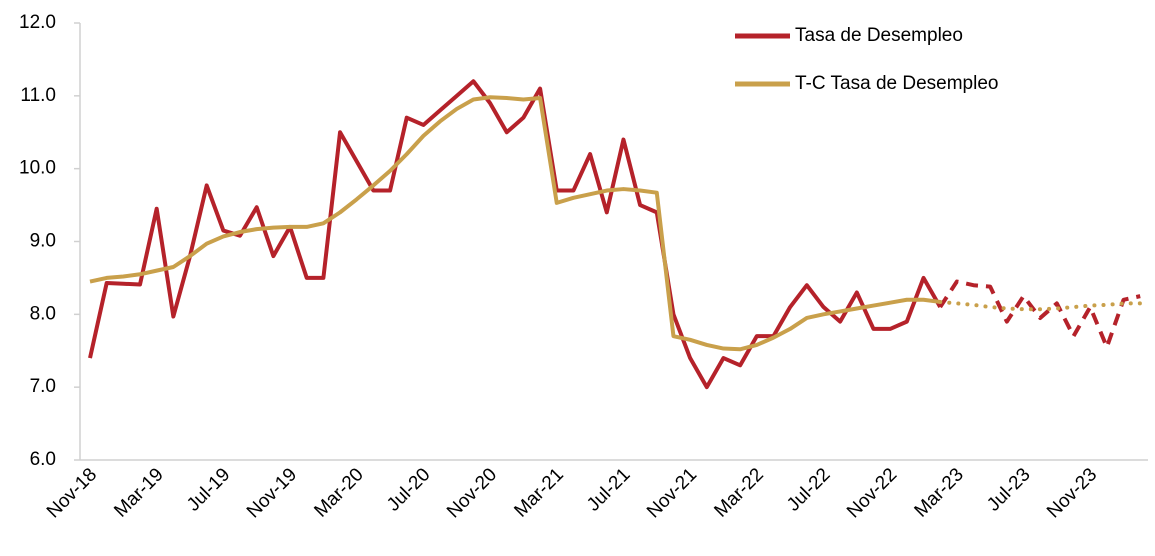  Describe the element at coordinates (43, 459) in the screenshot. I see `y-tick-label: 6.0` at that location.